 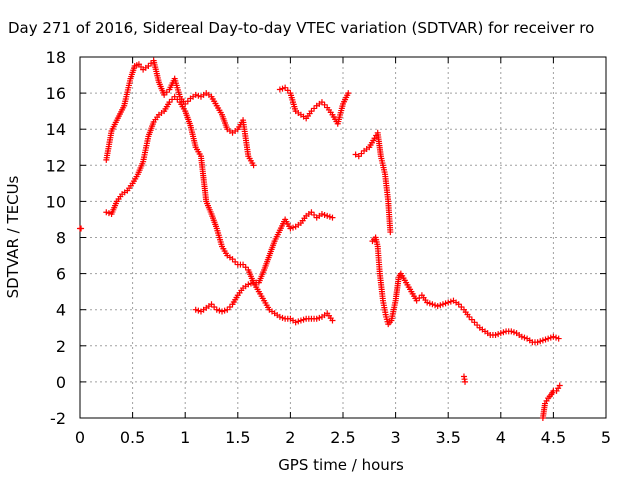 I want to click on track-h-point, so click(x=465, y=381).